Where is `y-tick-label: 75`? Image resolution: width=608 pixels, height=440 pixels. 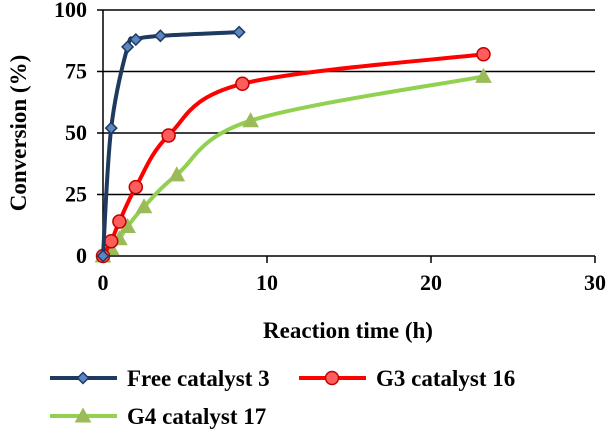 y-tick-label: 75 is located at coordinates (76, 71).